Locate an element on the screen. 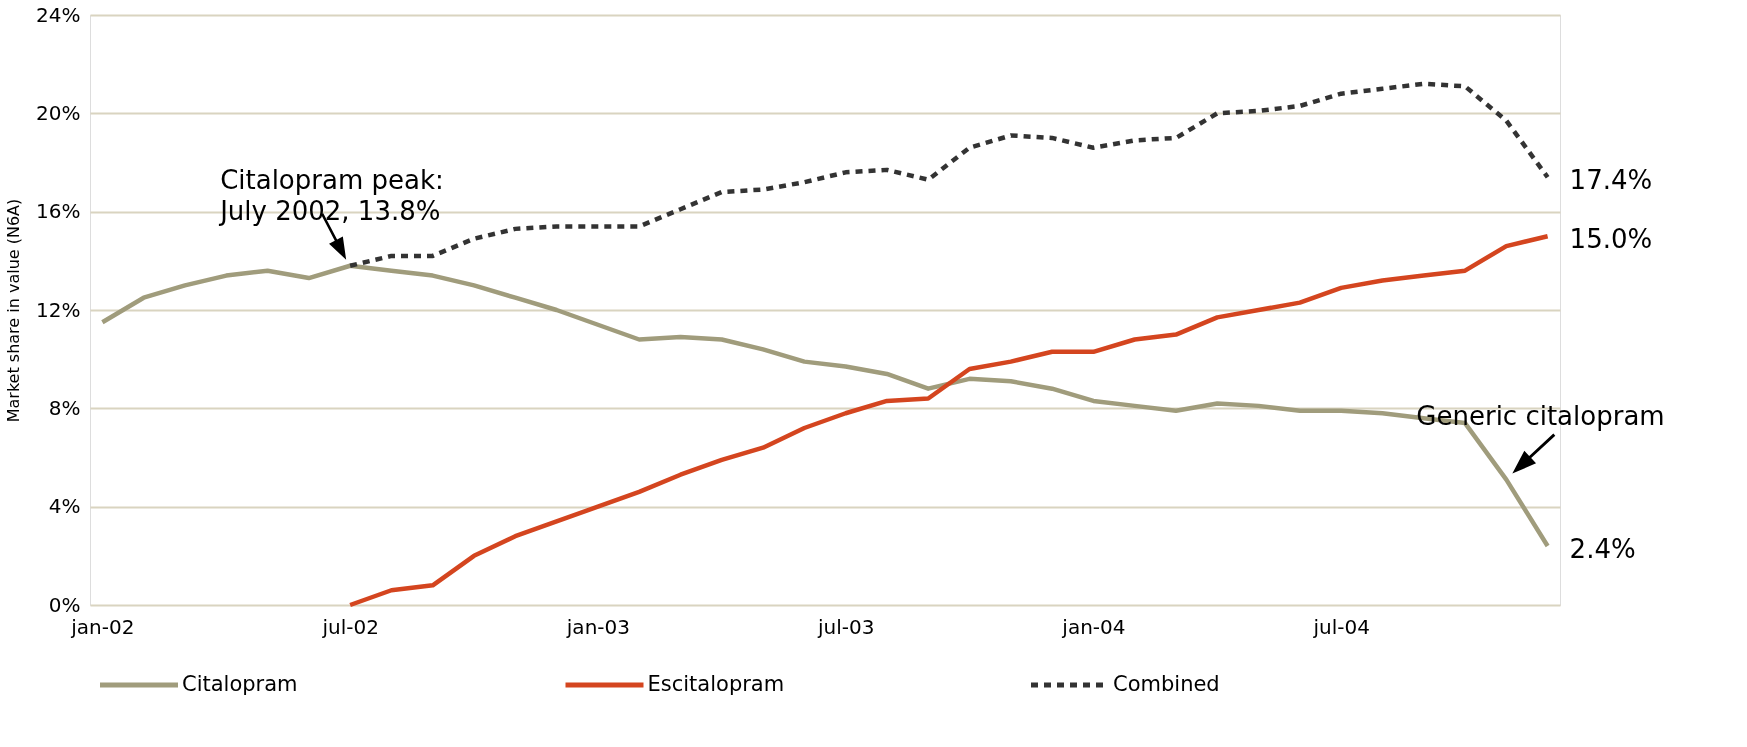 The height and width of the screenshot is (747, 1747). annotation: Generic citalopram is located at coordinates (1540, 415).